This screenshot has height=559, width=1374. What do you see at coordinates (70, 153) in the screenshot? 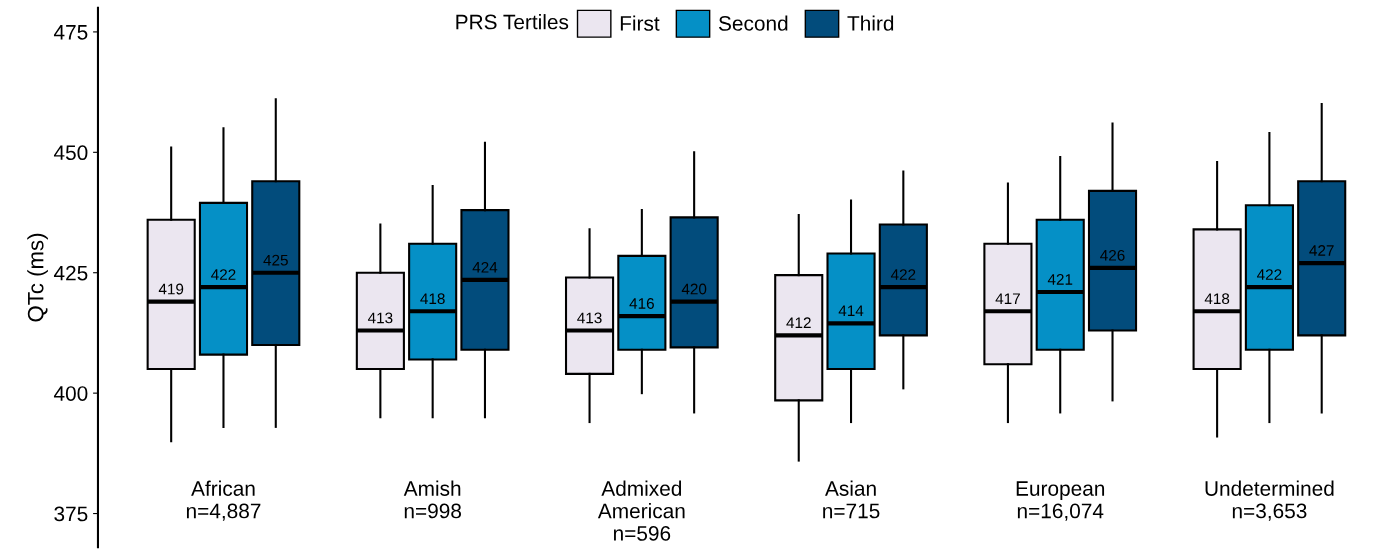
I see `y-tick-label: 450` at bounding box center [70, 153].